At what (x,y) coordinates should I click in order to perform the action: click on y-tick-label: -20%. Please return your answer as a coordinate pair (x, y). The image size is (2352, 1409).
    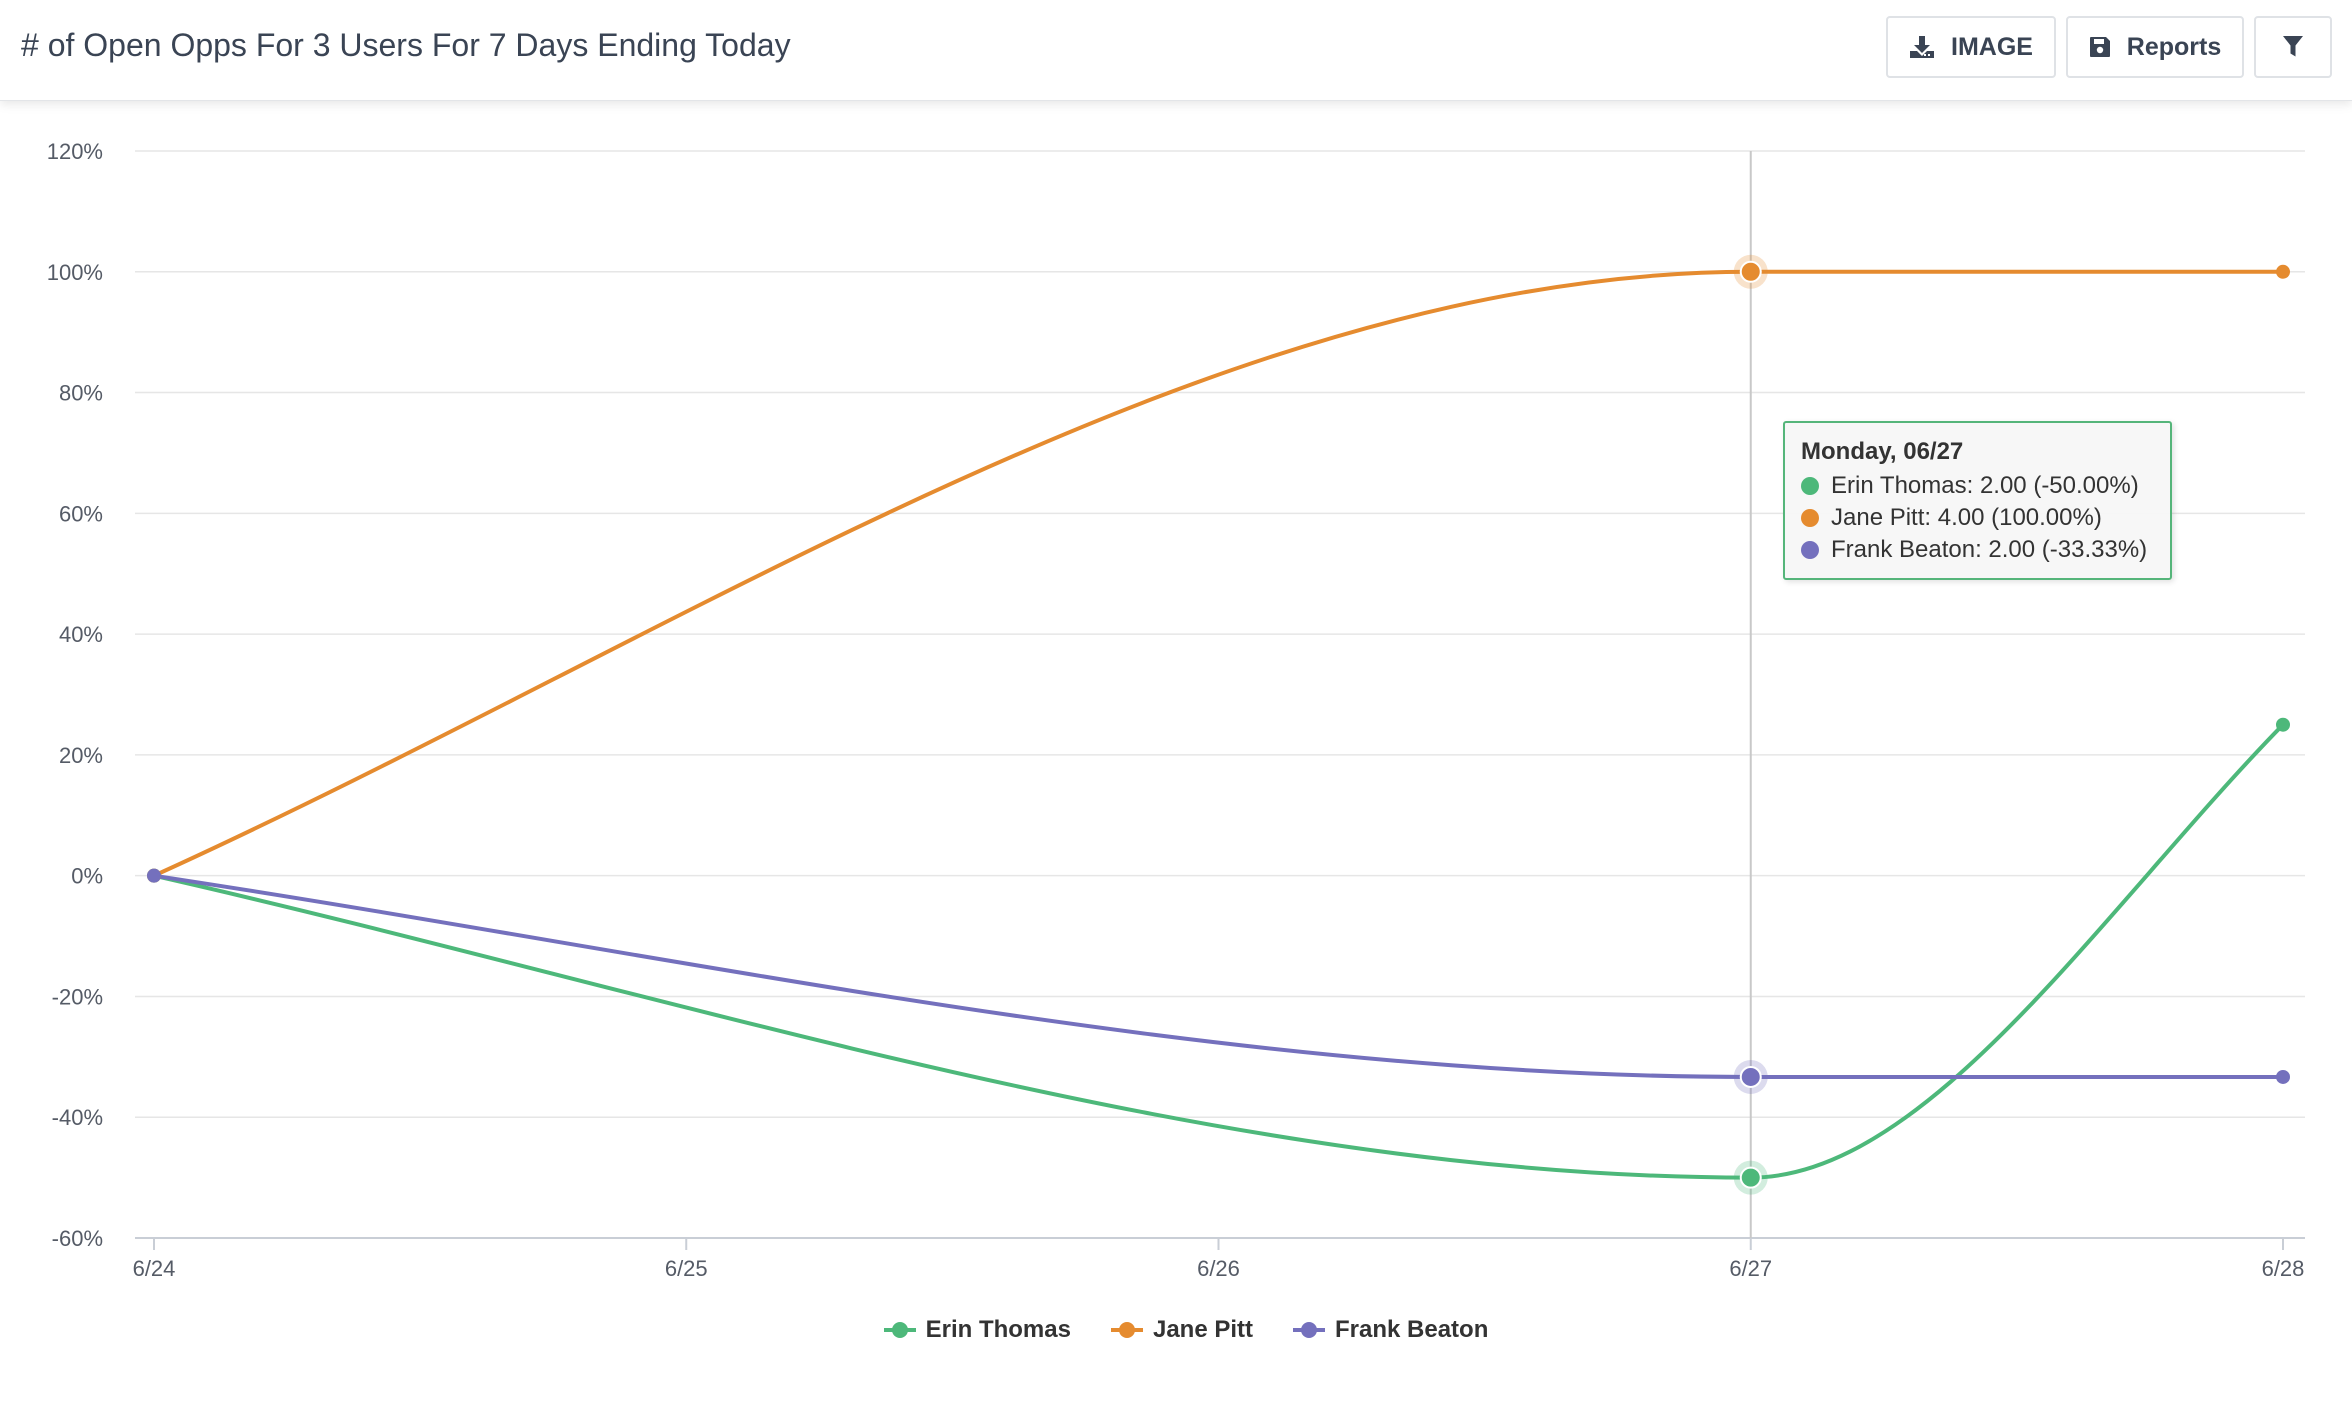
    Looking at the image, I should click on (77, 996).